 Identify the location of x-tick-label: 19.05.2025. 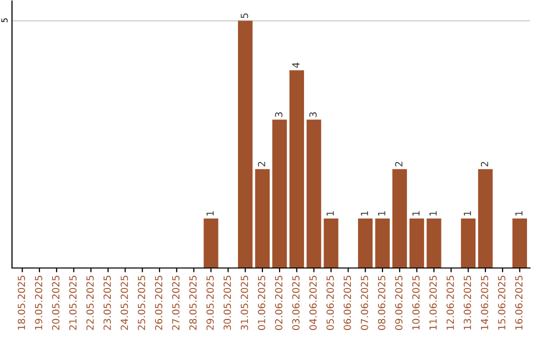
(38, 303).